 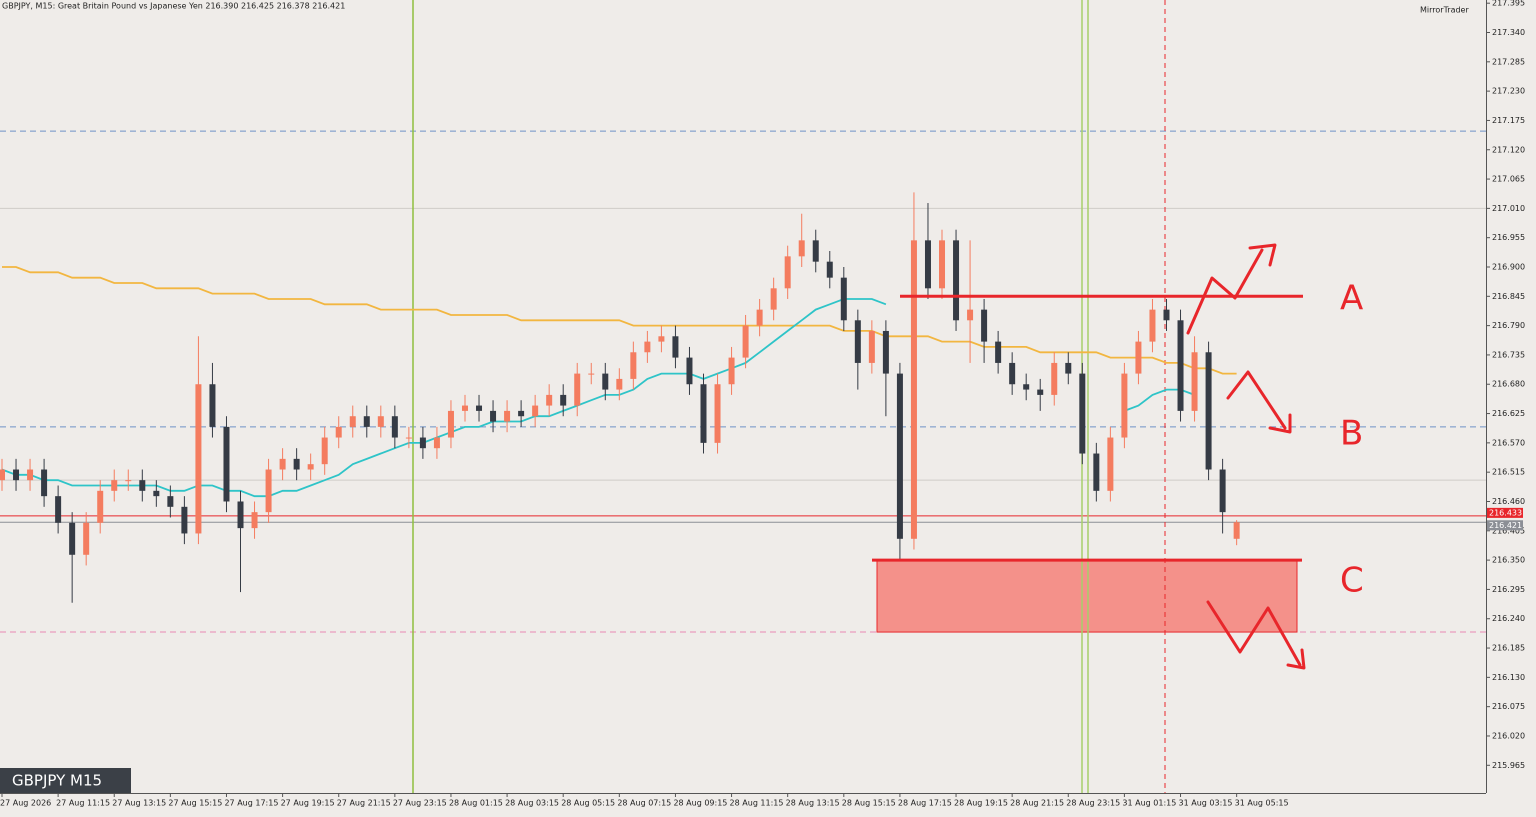 I want to click on x-tick-label: 27 Aug 19:15, so click(x=308, y=803).